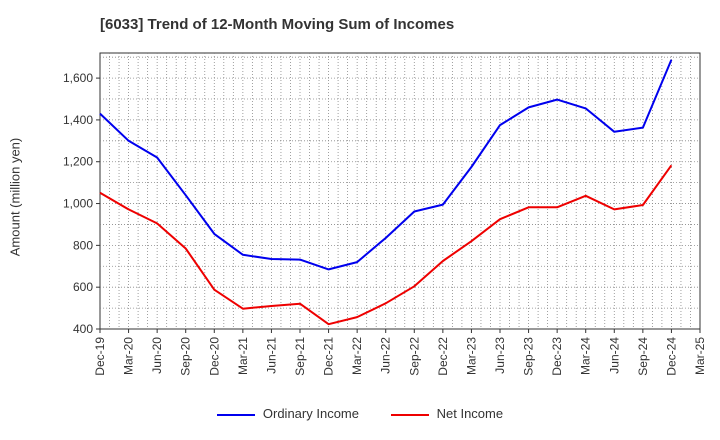  I want to click on y-tick-label: 1,000, so click(78, 204).